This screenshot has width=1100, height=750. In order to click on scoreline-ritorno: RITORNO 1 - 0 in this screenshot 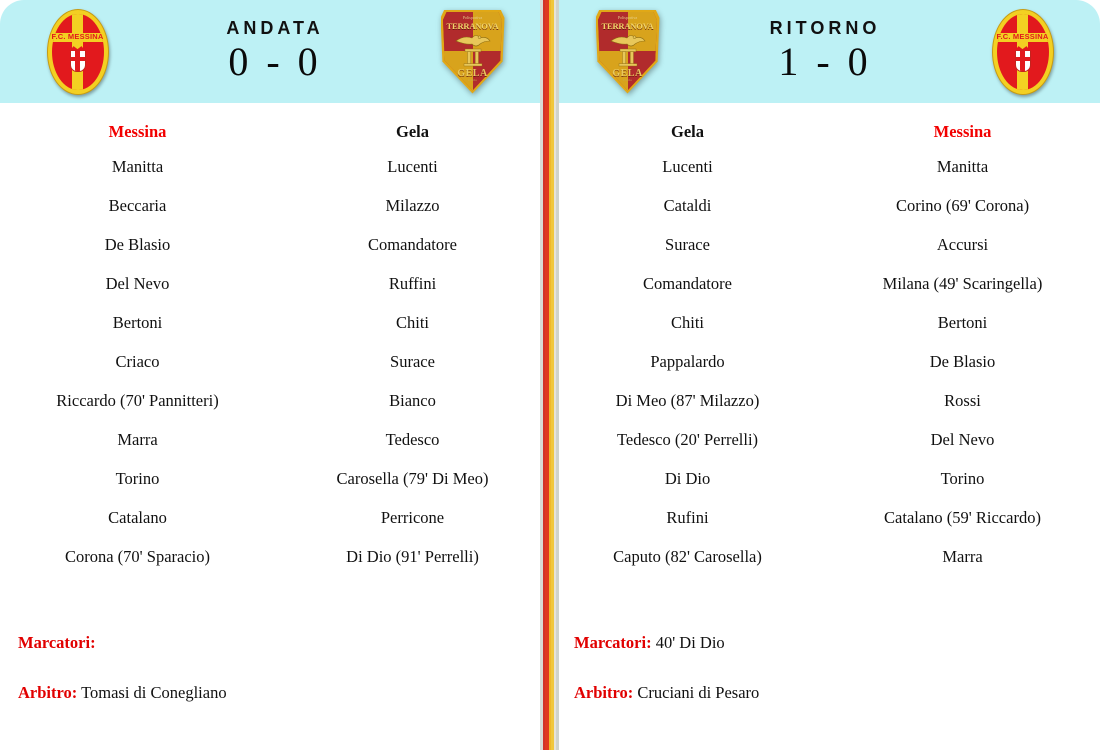, I will do `click(825, 51)`.